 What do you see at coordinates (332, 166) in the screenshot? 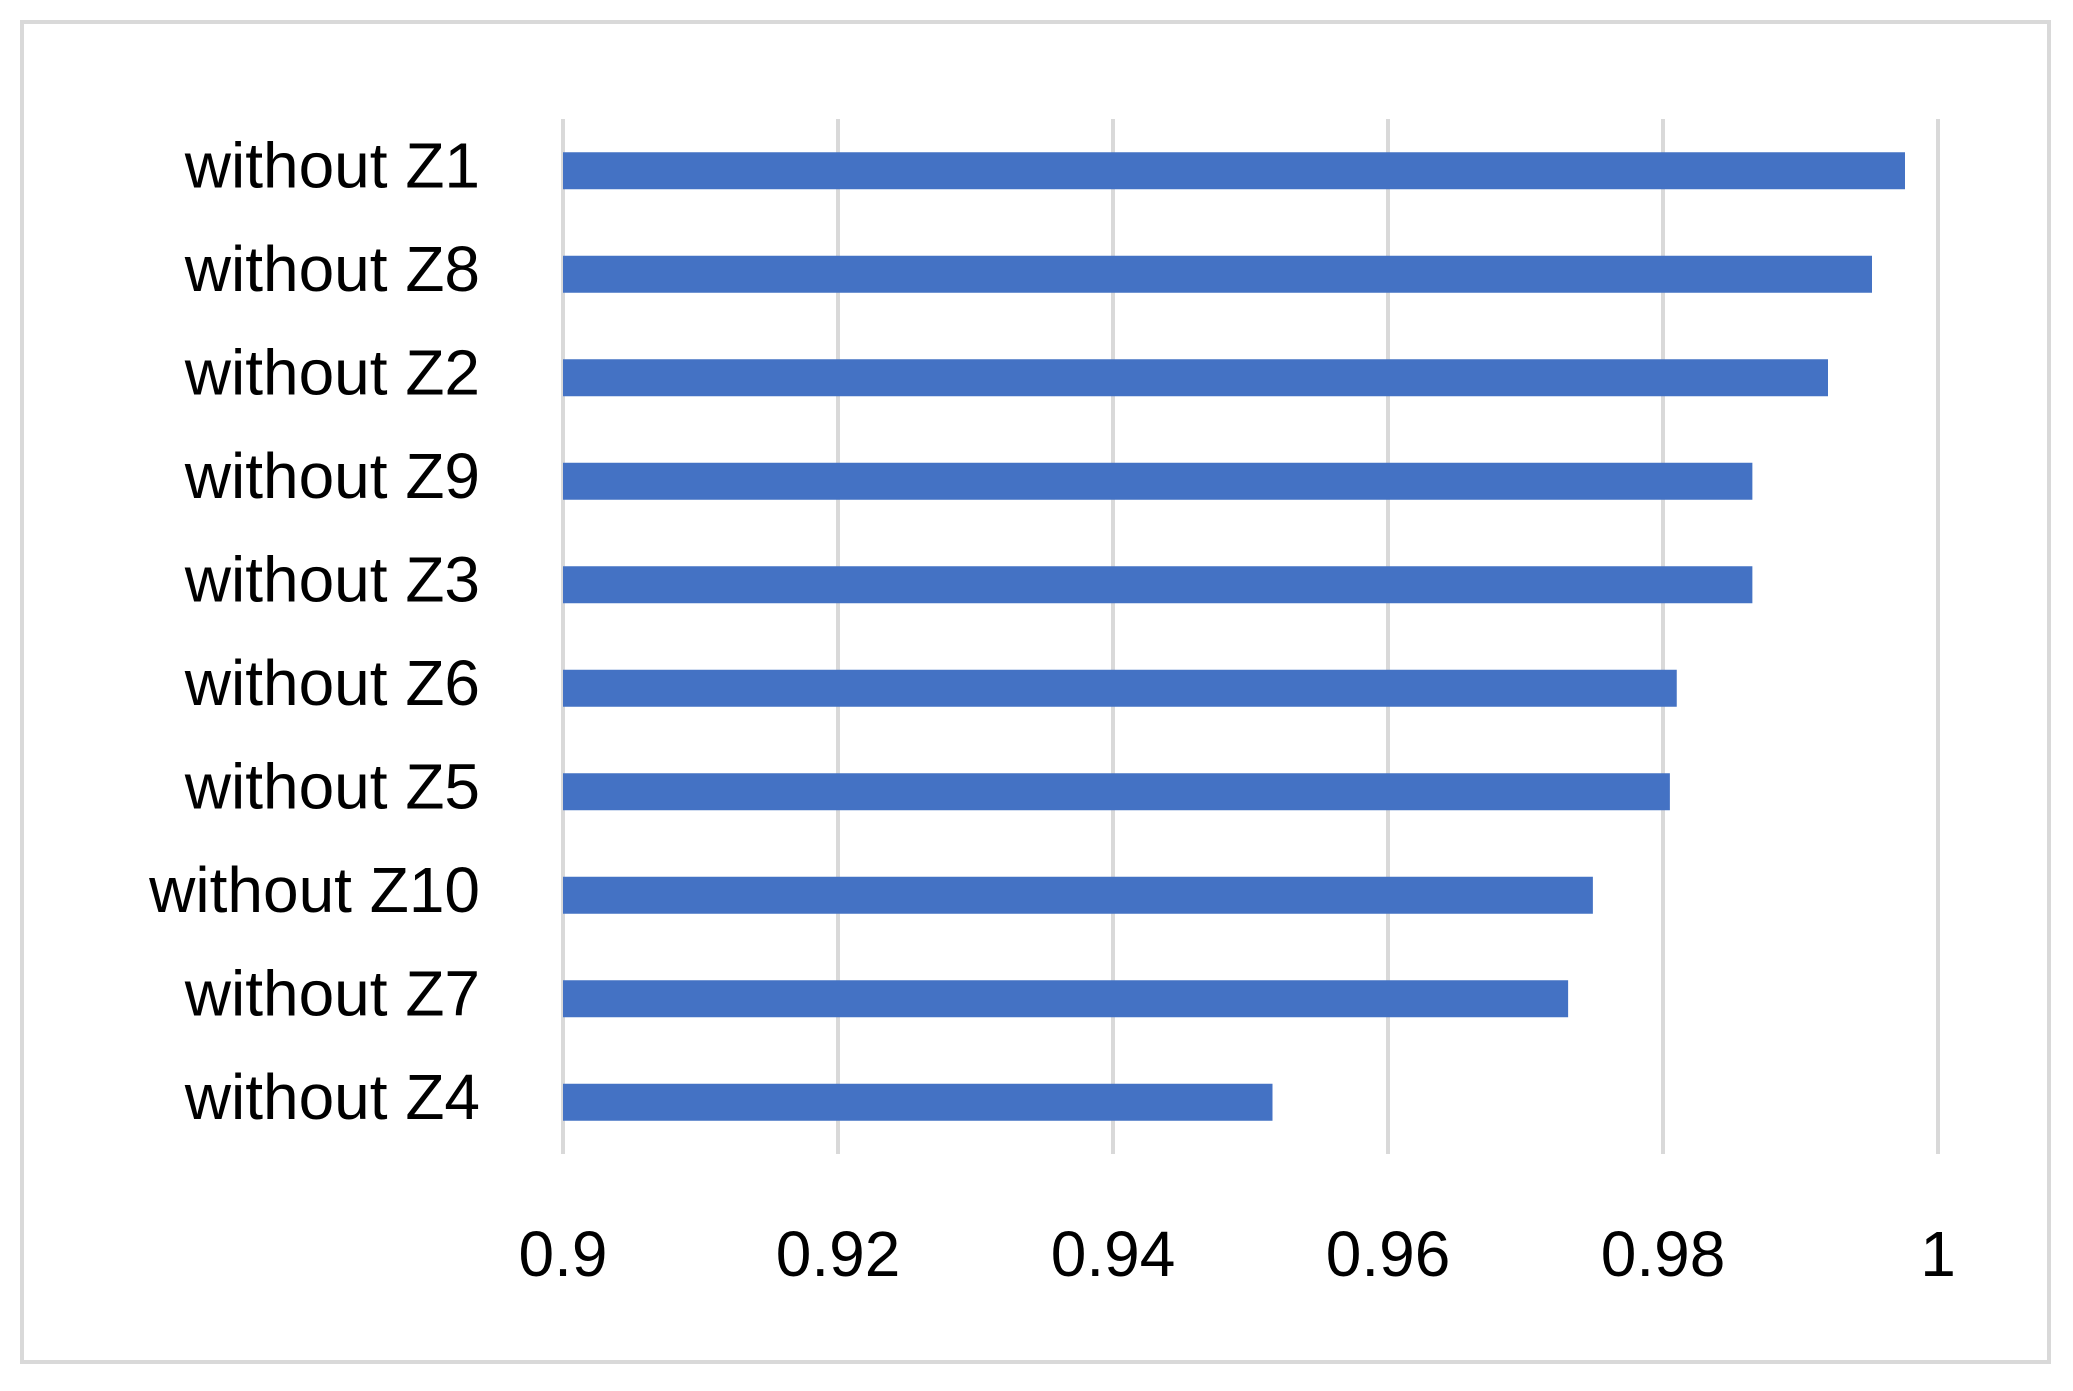
I see `y-tick-label: without Z1` at bounding box center [332, 166].